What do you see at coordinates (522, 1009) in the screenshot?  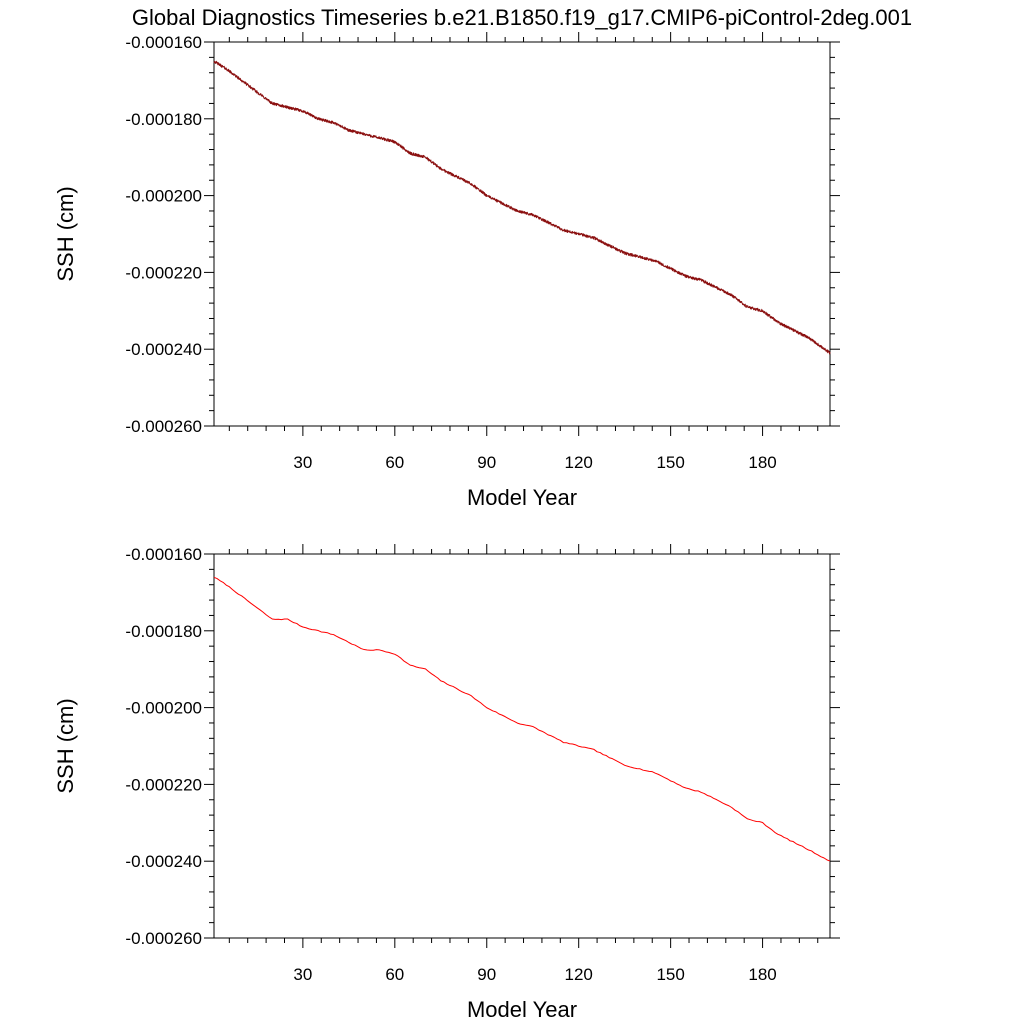 I see `x-axis-label-bottom: Model Year` at bounding box center [522, 1009].